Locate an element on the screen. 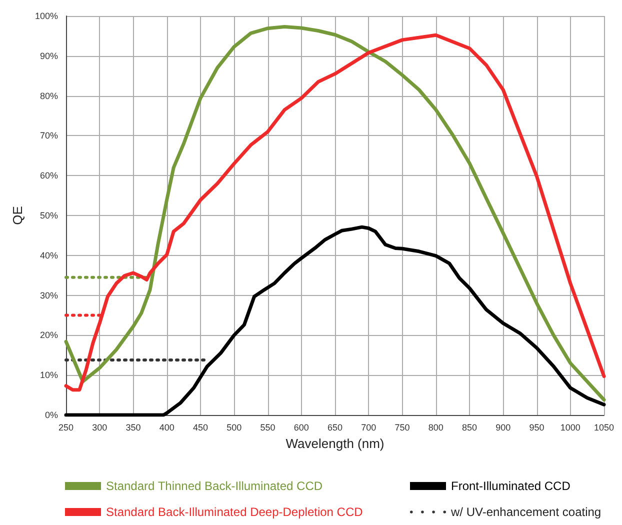 The width and height of the screenshot is (622, 525). x-tick-label: 950 is located at coordinates (536, 427).